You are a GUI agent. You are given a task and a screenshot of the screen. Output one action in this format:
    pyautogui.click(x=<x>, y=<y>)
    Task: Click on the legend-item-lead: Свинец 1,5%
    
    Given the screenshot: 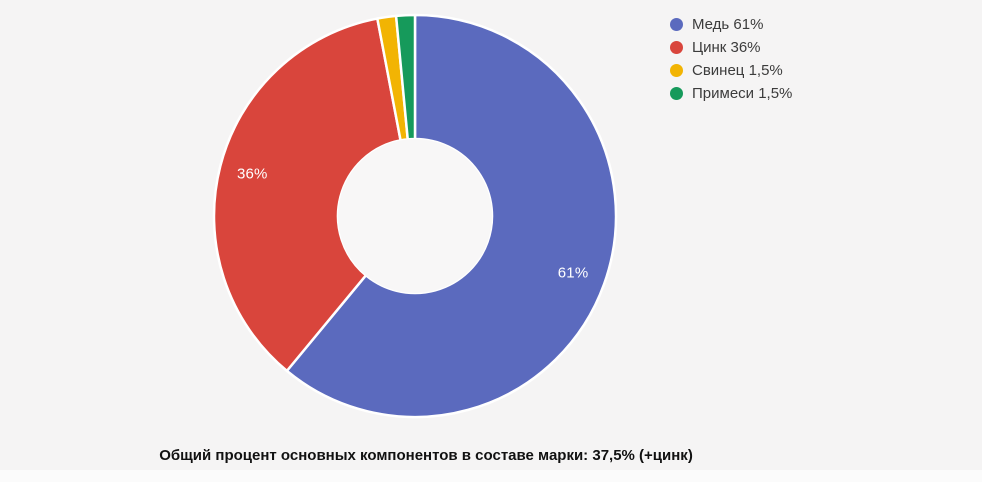 What is the action you would take?
    pyautogui.click(x=731, y=70)
    